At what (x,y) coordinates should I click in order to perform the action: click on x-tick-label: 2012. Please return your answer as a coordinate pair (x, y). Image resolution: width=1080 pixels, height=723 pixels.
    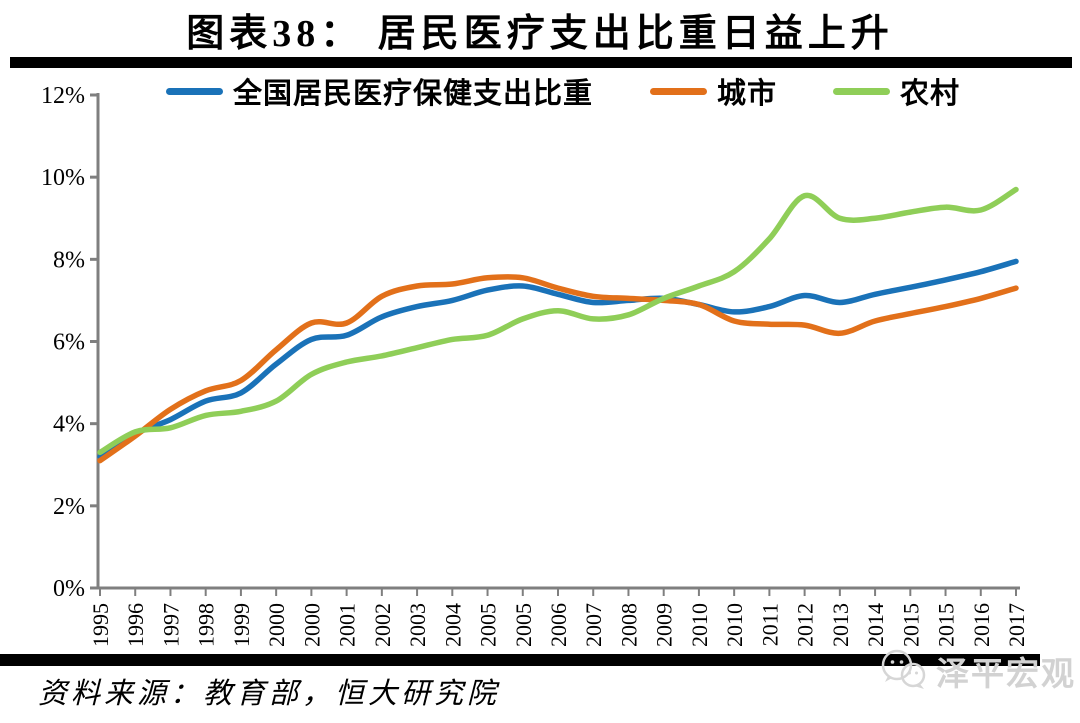
    Looking at the image, I should click on (805, 625).